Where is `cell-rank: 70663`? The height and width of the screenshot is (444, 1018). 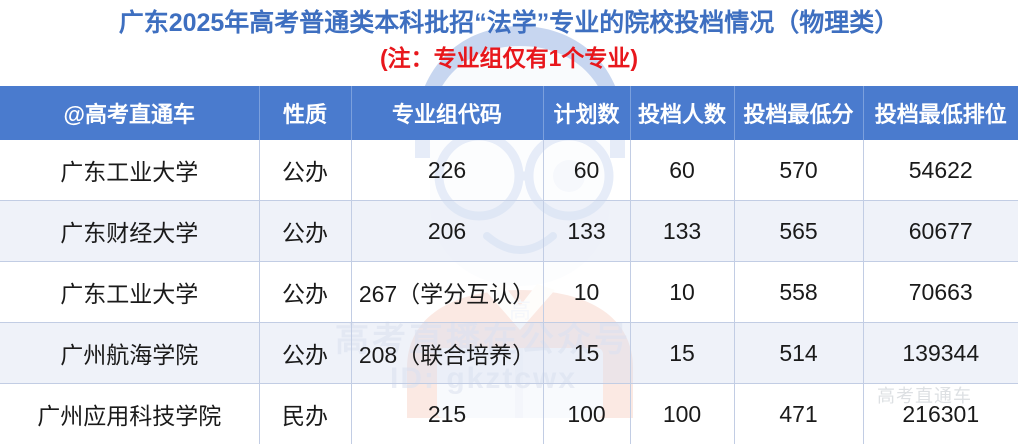 cell-rank: 70663 is located at coordinates (940, 292).